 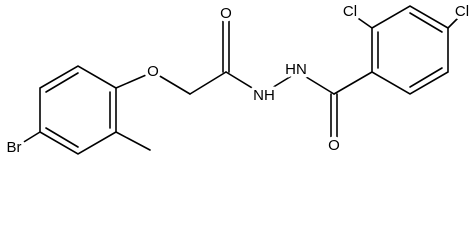 What do you see at coordinates (264, 95) in the screenshot?
I see `atom-label: NH` at bounding box center [264, 95].